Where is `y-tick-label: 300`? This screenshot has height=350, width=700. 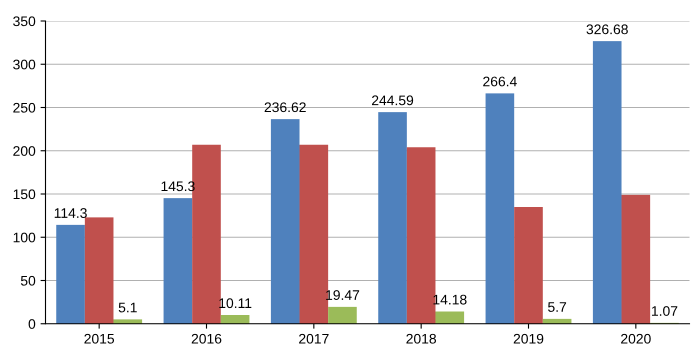 y-tick-label: 300 is located at coordinates (24, 65).